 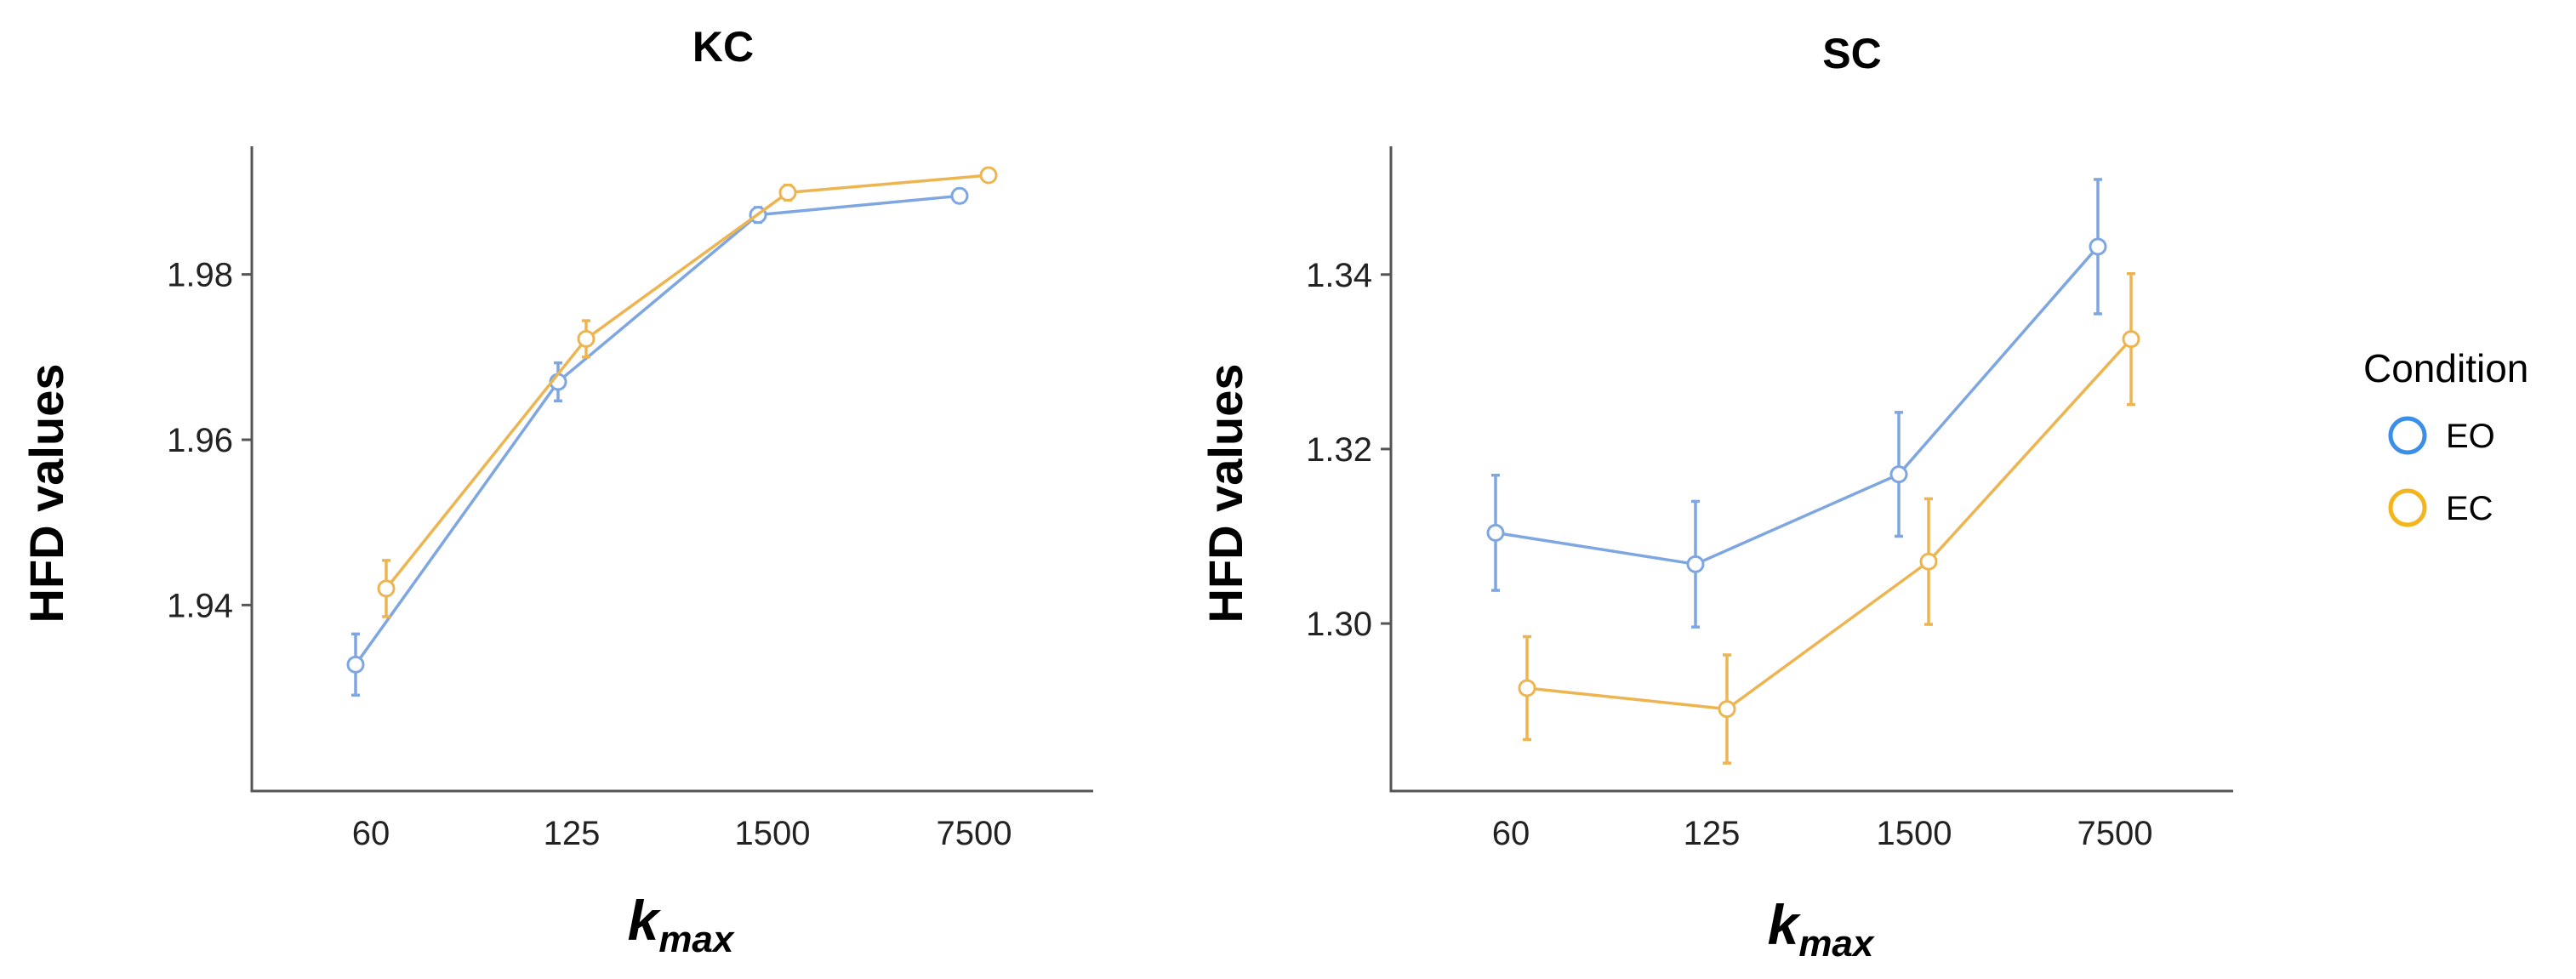 I want to click on legend-title: Condition, so click(x=2445, y=368).